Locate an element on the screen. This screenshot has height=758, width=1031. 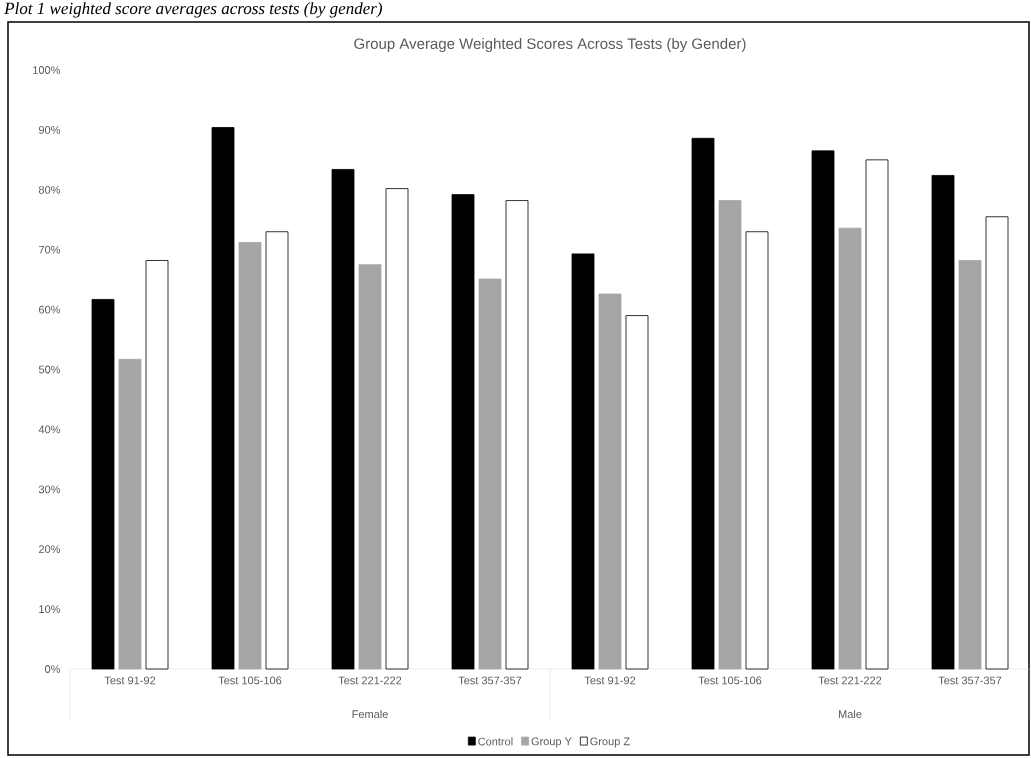
text: Male is located at coordinates (850, 714).